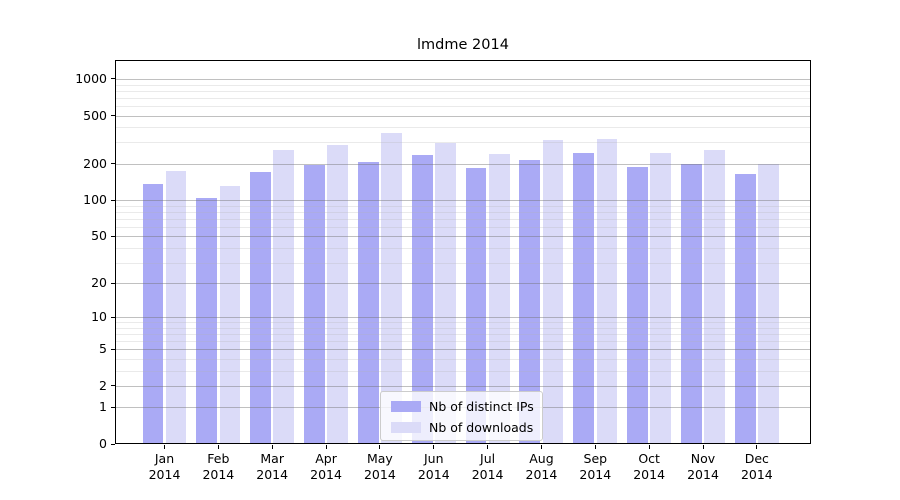  I want to click on x-tick-label: Jun 2014, so click(434, 466).